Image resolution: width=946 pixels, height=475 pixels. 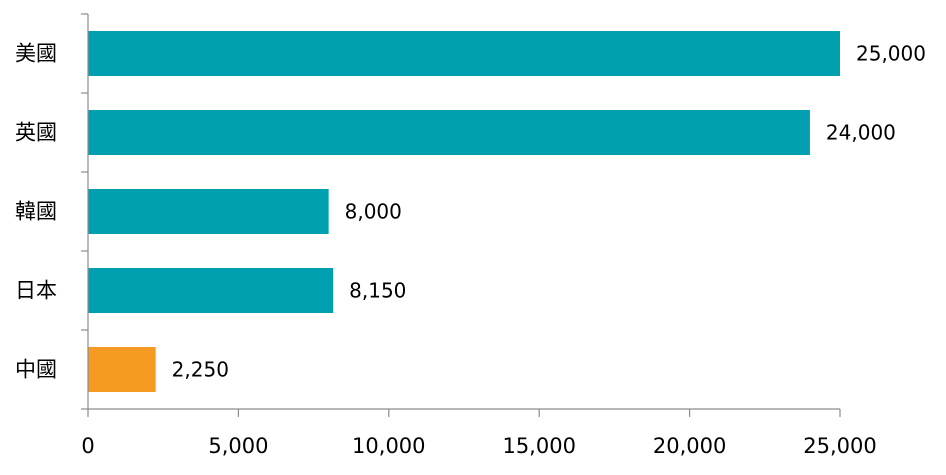 I want to click on category-label: 日本, so click(x=36, y=291).